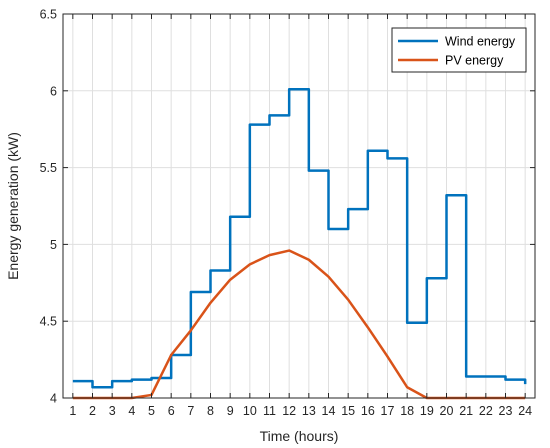 The height and width of the screenshot is (448, 550). What do you see at coordinates (466, 411) in the screenshot?
I see `x-tick-label: 21` at bounding box center [466, 411].